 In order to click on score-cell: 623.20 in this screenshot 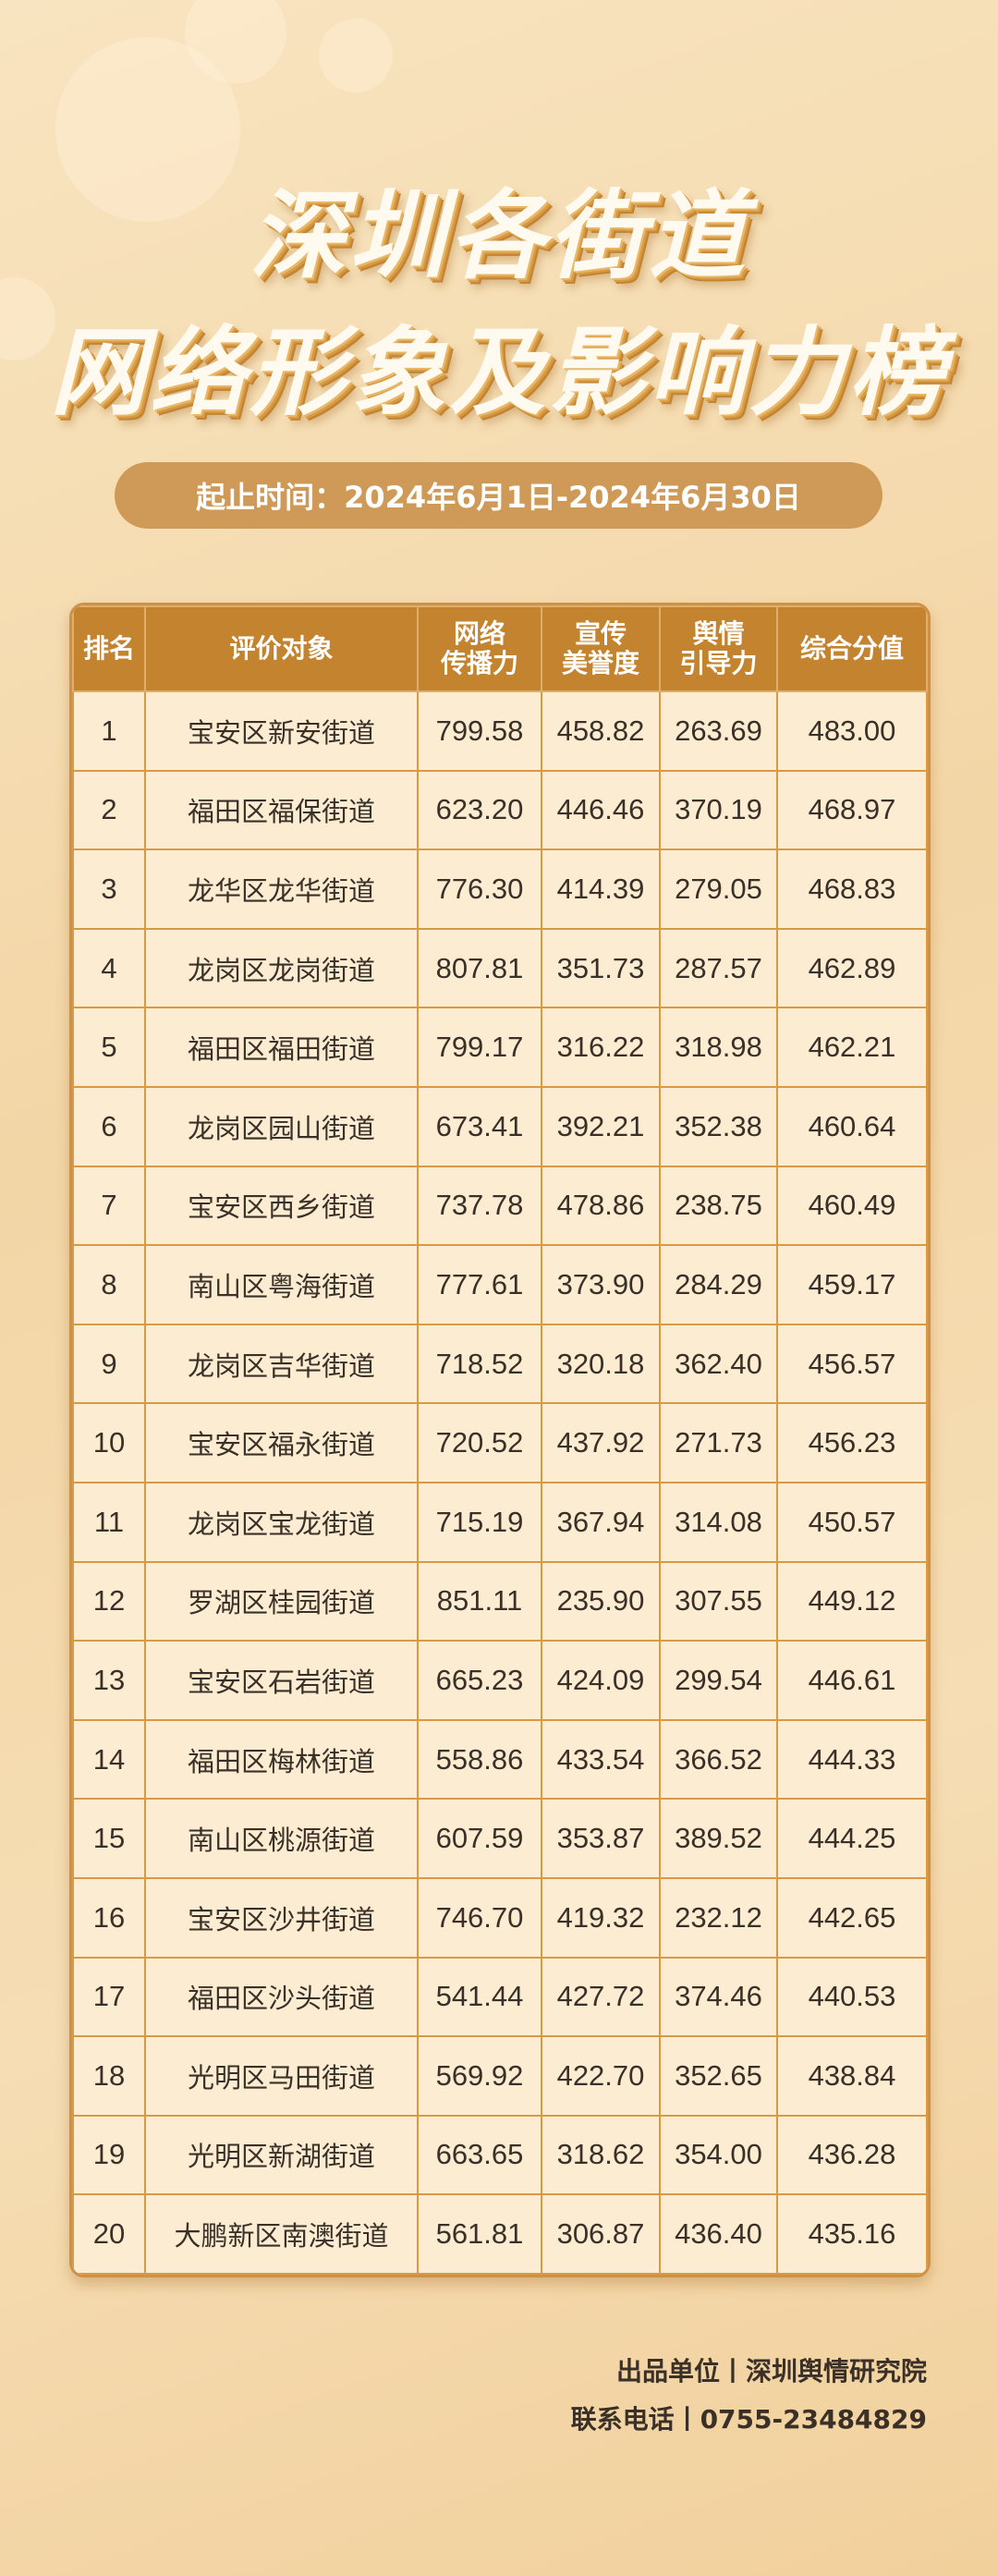, I will do `click(479, 810)`.